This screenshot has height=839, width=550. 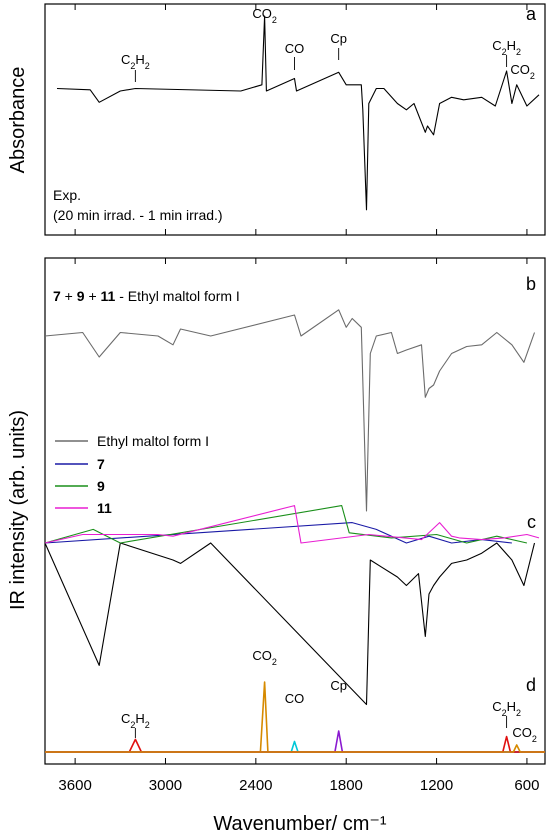 What do you see at coordinates (165, 785) in the screenshot?
I see `x-tick-label-3000: 3000` at bounding box center [165, 785].